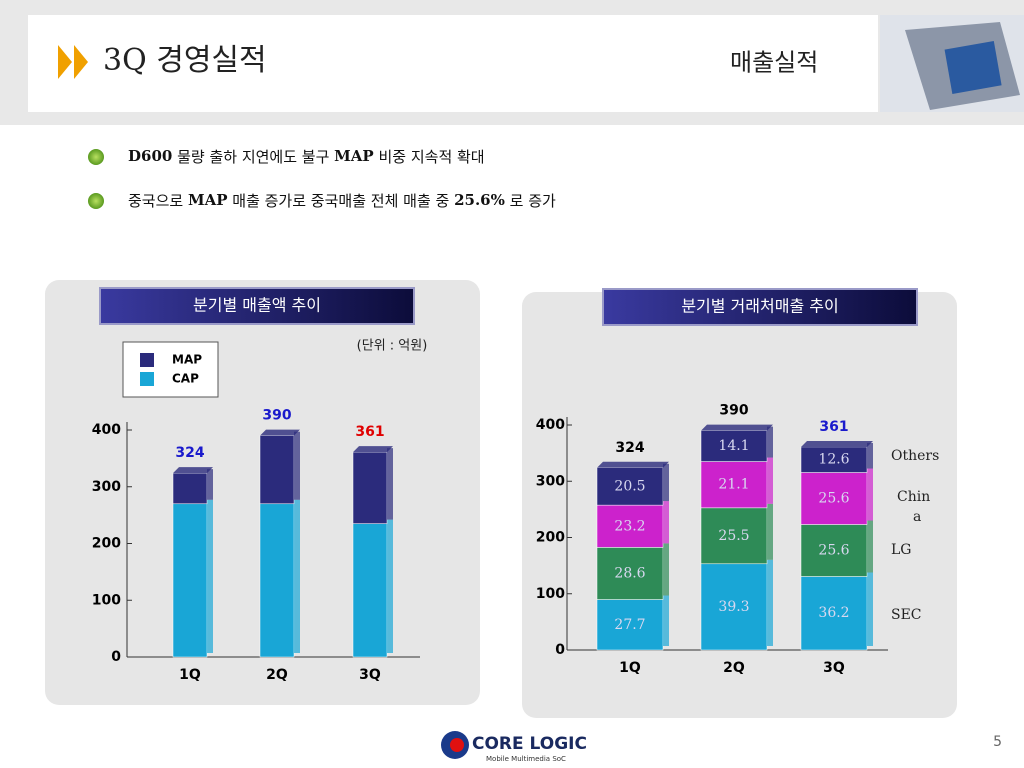 This screenshot has height=768, width=1024. What do you see at coordinates (479, 200) in the screenshot?
I see `bullet-segment: 25.6%` at bounding box center [479, 200].